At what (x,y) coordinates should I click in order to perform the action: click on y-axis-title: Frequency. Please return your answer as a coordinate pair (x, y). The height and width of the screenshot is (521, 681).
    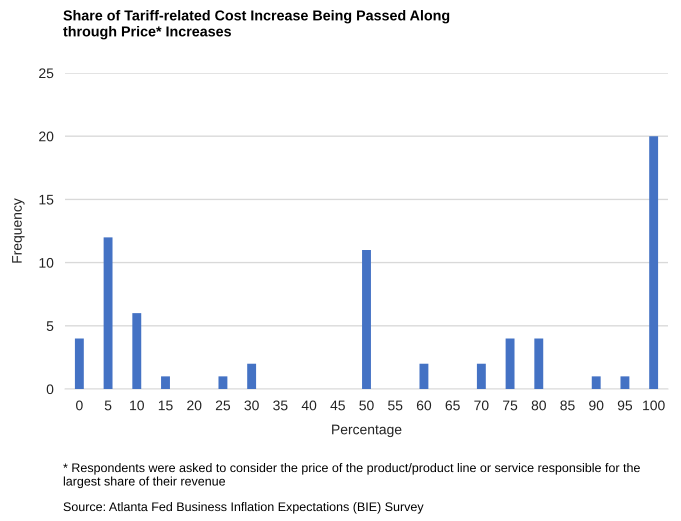
    Looking at the image, I should click on (18, 230).